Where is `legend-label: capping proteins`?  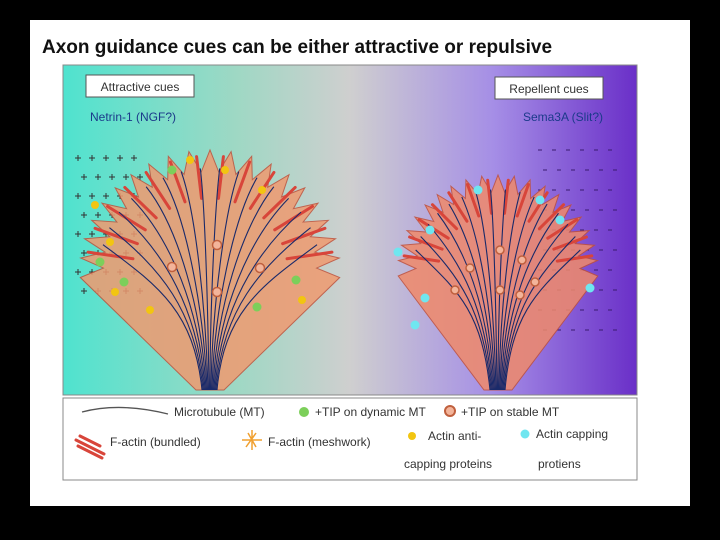 legend-label: capping proteins is located at coordinates (448, 464).